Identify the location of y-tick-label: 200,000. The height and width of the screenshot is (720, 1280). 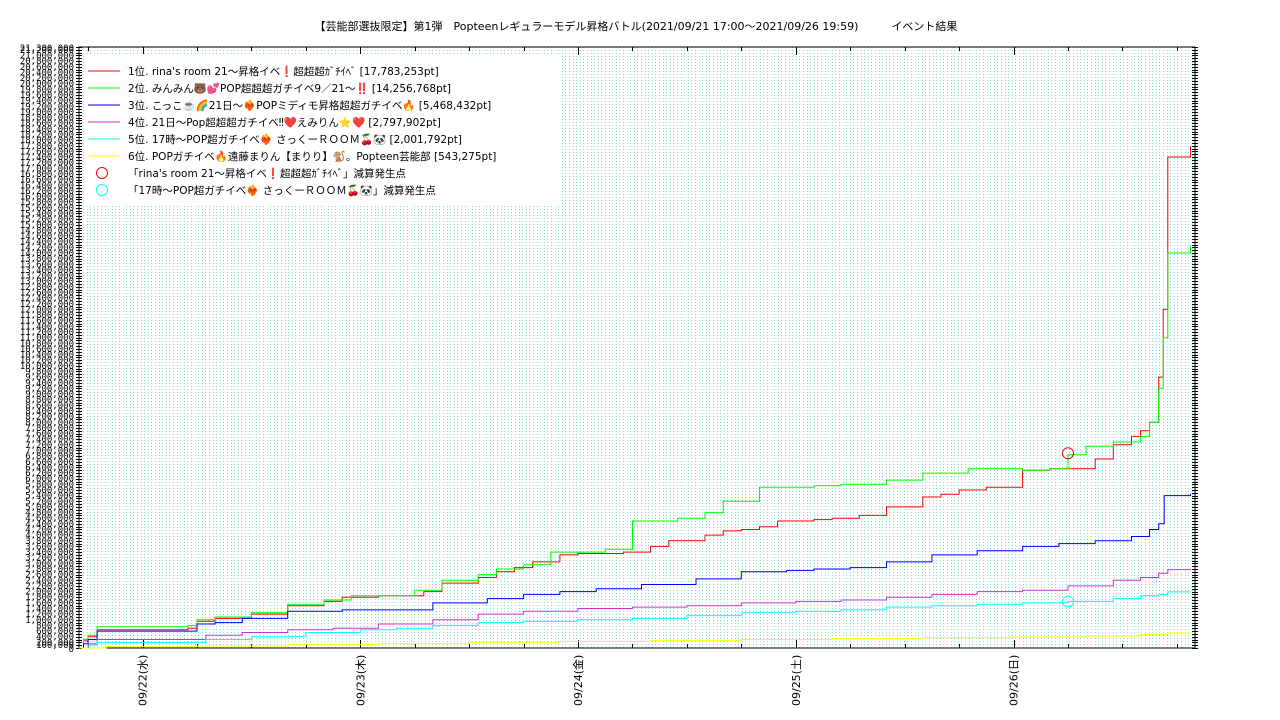
(55, 643).